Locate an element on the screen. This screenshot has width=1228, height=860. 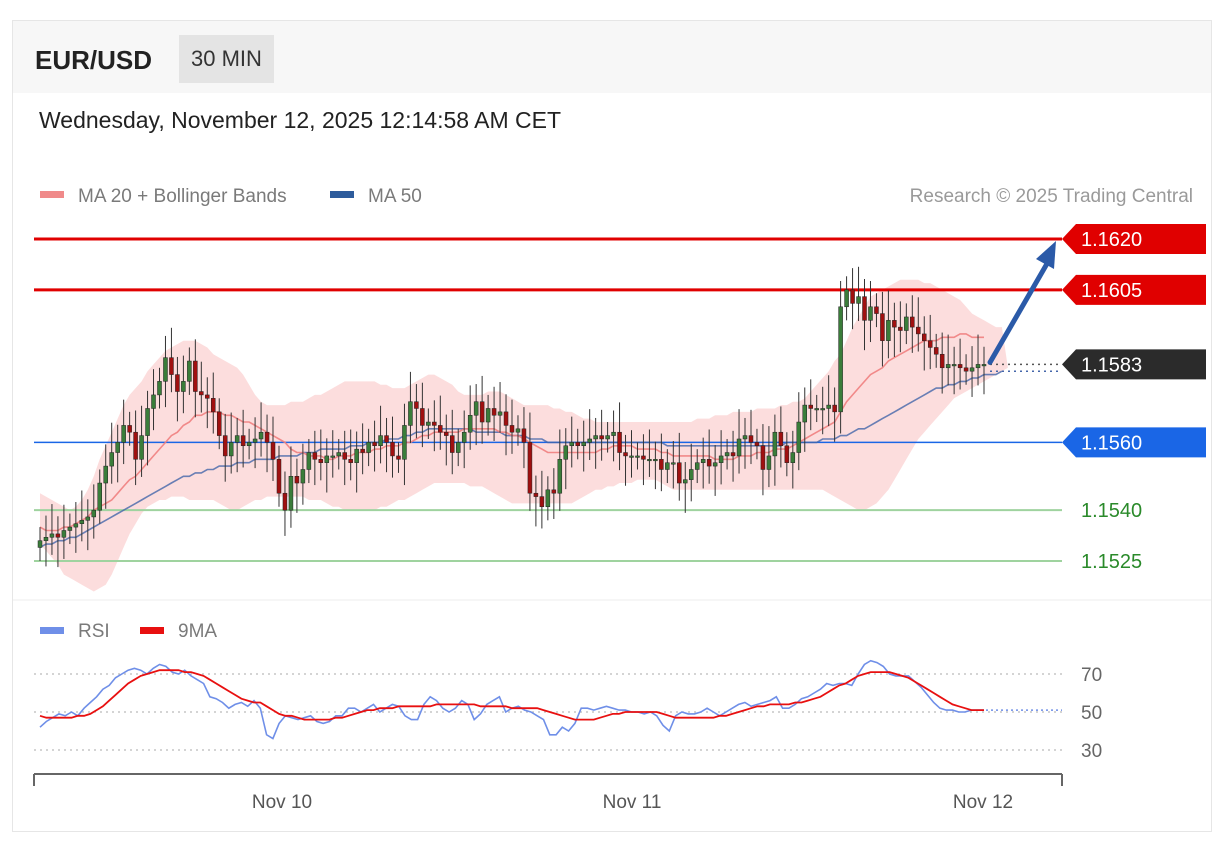
timeframe-badge: 30 MIN is located at coordinates (226, 59).